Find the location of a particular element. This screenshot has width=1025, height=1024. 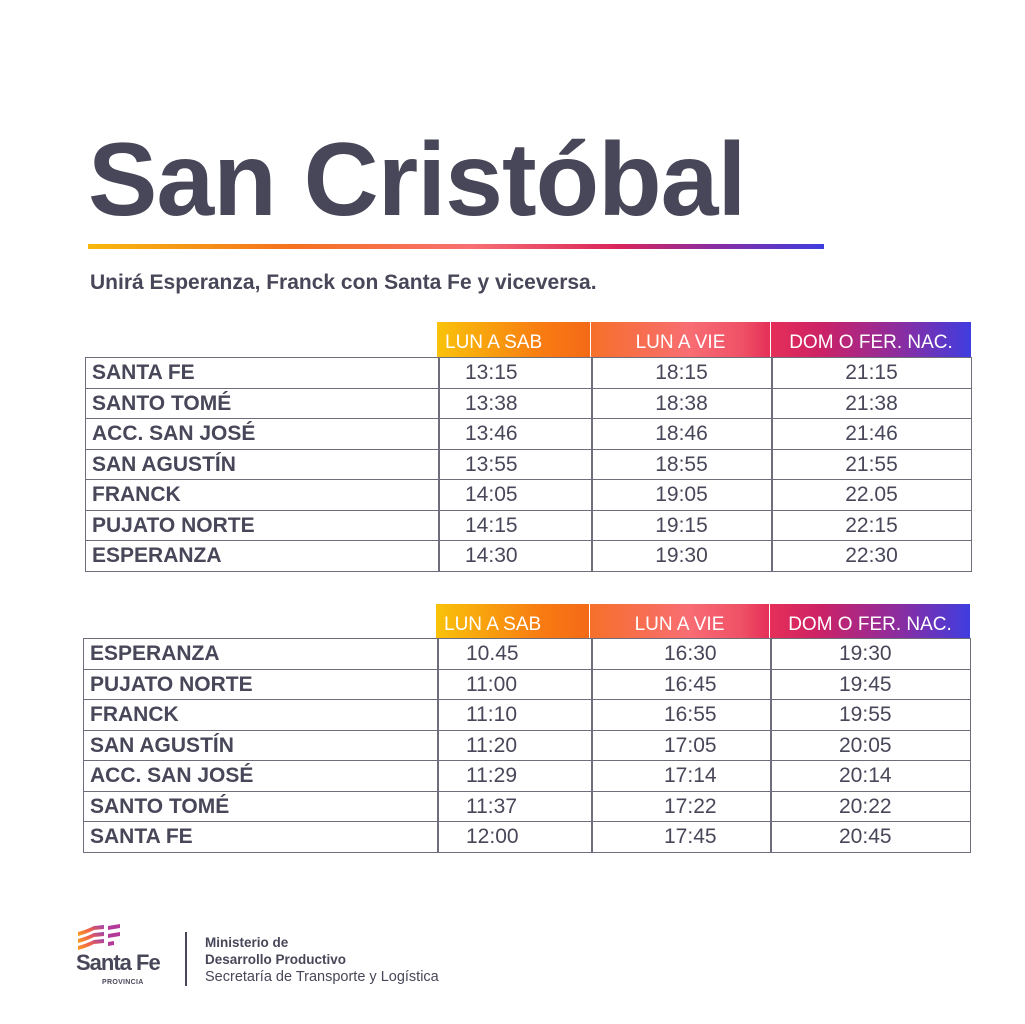

departure-time: 19:45 is located at coordinates (865, 684).